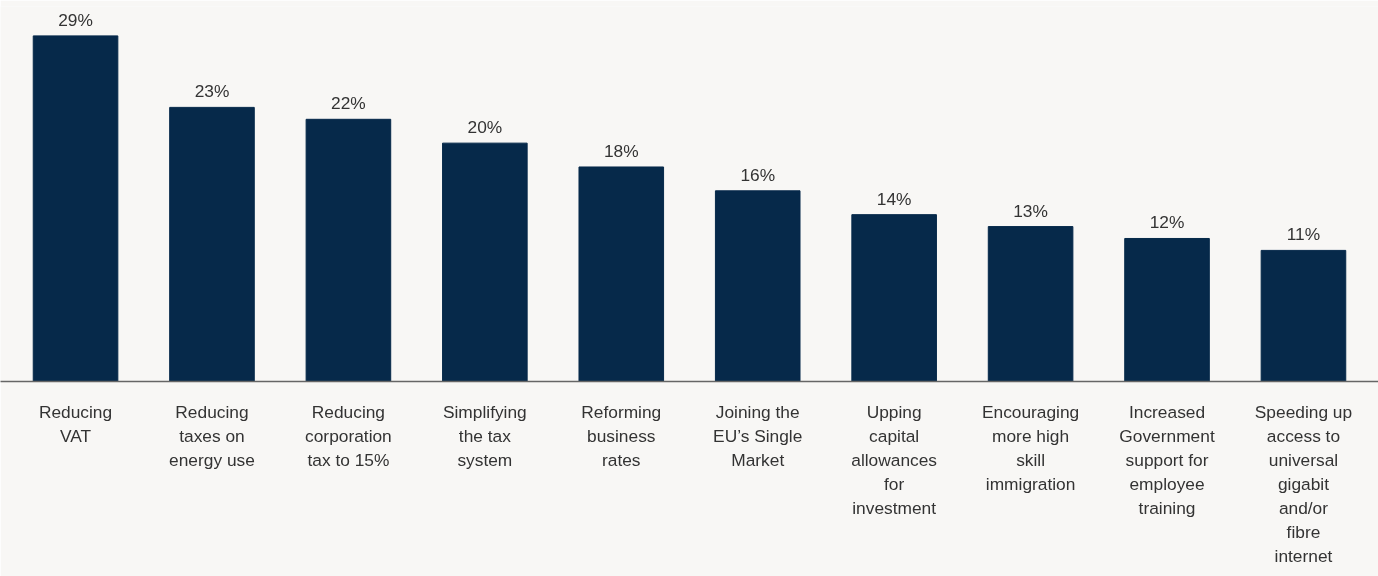 This screenshot has width=1378, height=576. Describe the element at coordinates (75, 423) in the screenshot. I see `x-tick-label: Reducing VAT` at that location.